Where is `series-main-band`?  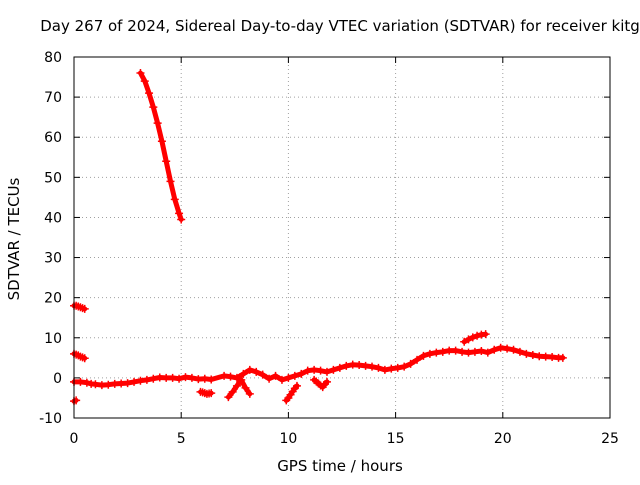 series-main-band is located at coordinates (318, 366).